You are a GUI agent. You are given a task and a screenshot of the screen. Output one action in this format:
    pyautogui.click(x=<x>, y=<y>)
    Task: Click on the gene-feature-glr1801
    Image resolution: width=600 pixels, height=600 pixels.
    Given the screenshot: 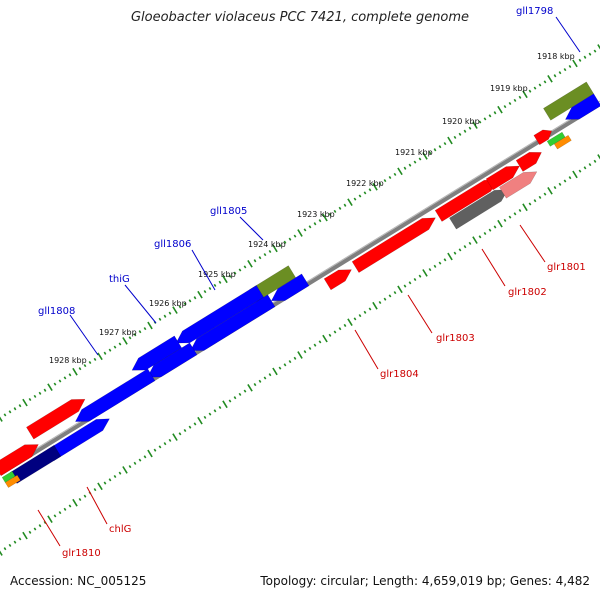 What is the action you would take?
    pyautogui.click(x=518, y=185)
    